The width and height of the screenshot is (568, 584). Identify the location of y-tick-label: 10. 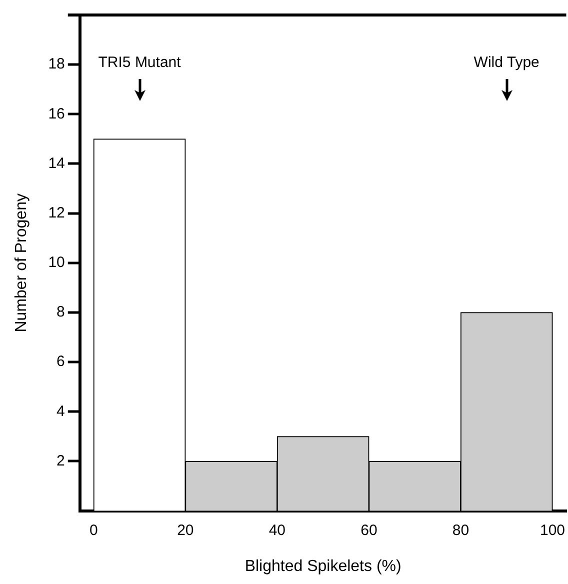
(56, 263).